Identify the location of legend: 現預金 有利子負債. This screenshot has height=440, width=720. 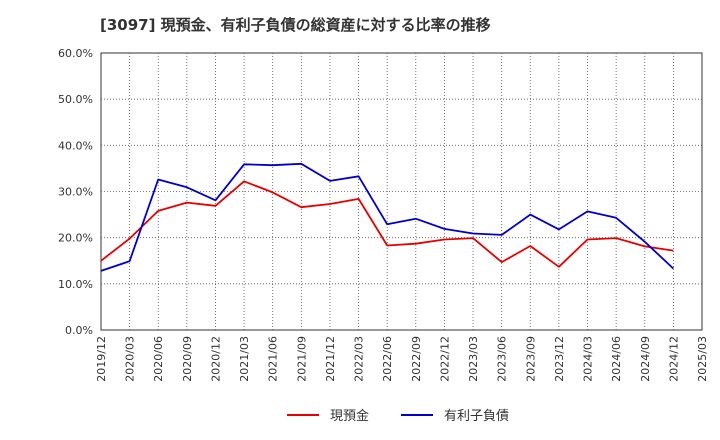
(398, 416).